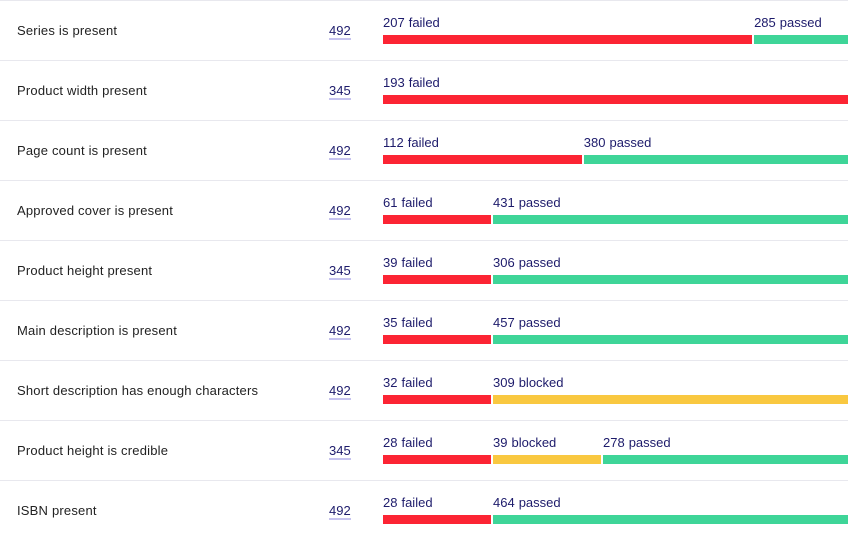 Image resolution: width=848 pixels, height=534 pixels. Describe the element at coordinates (670, 211) in the screenshot. I see `bar-segment: 431 passed` at that location.